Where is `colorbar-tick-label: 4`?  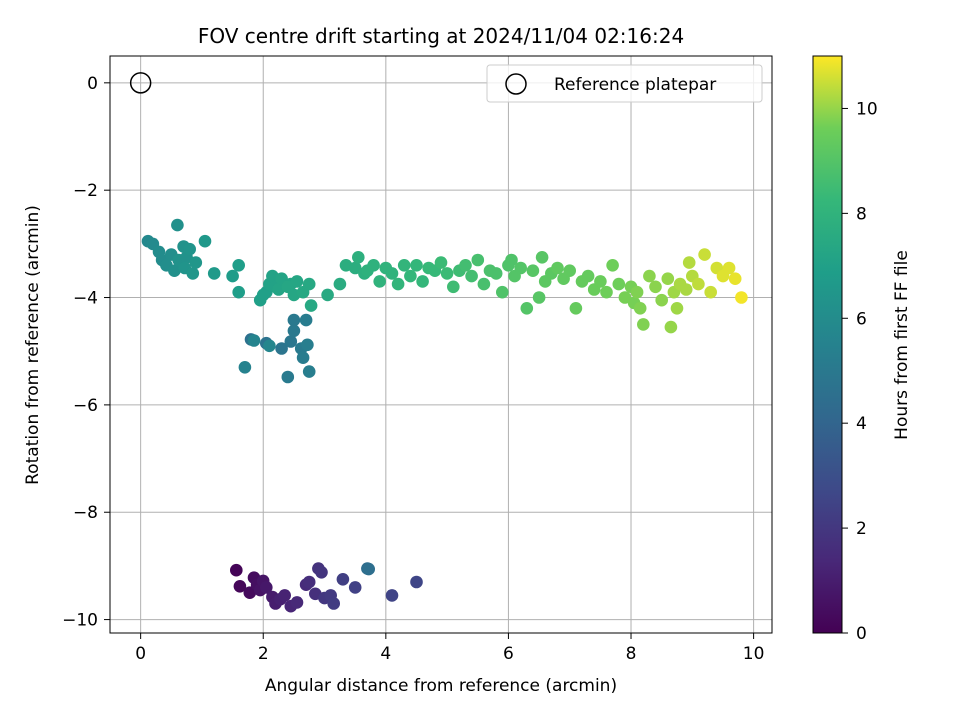
colorbar-tick-label: 4 is located at coordinates (861, 424).